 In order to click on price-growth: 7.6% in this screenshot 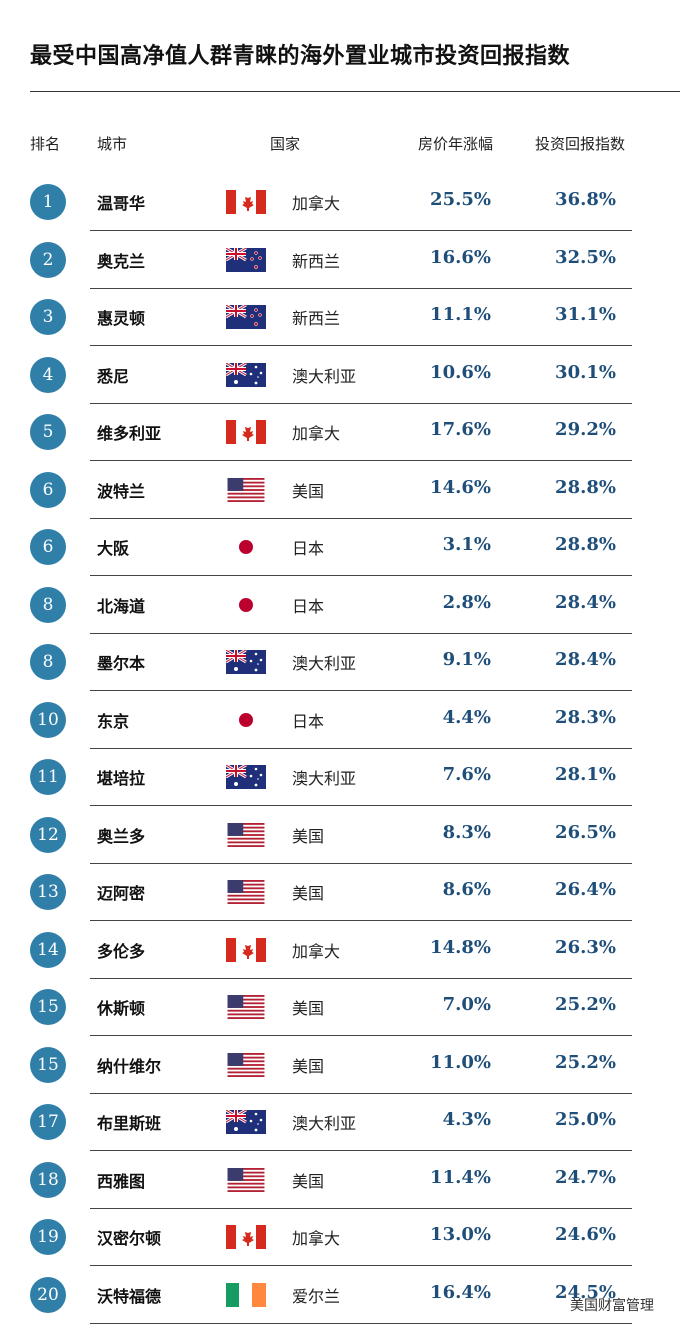, I will do `click(466, 774)`.